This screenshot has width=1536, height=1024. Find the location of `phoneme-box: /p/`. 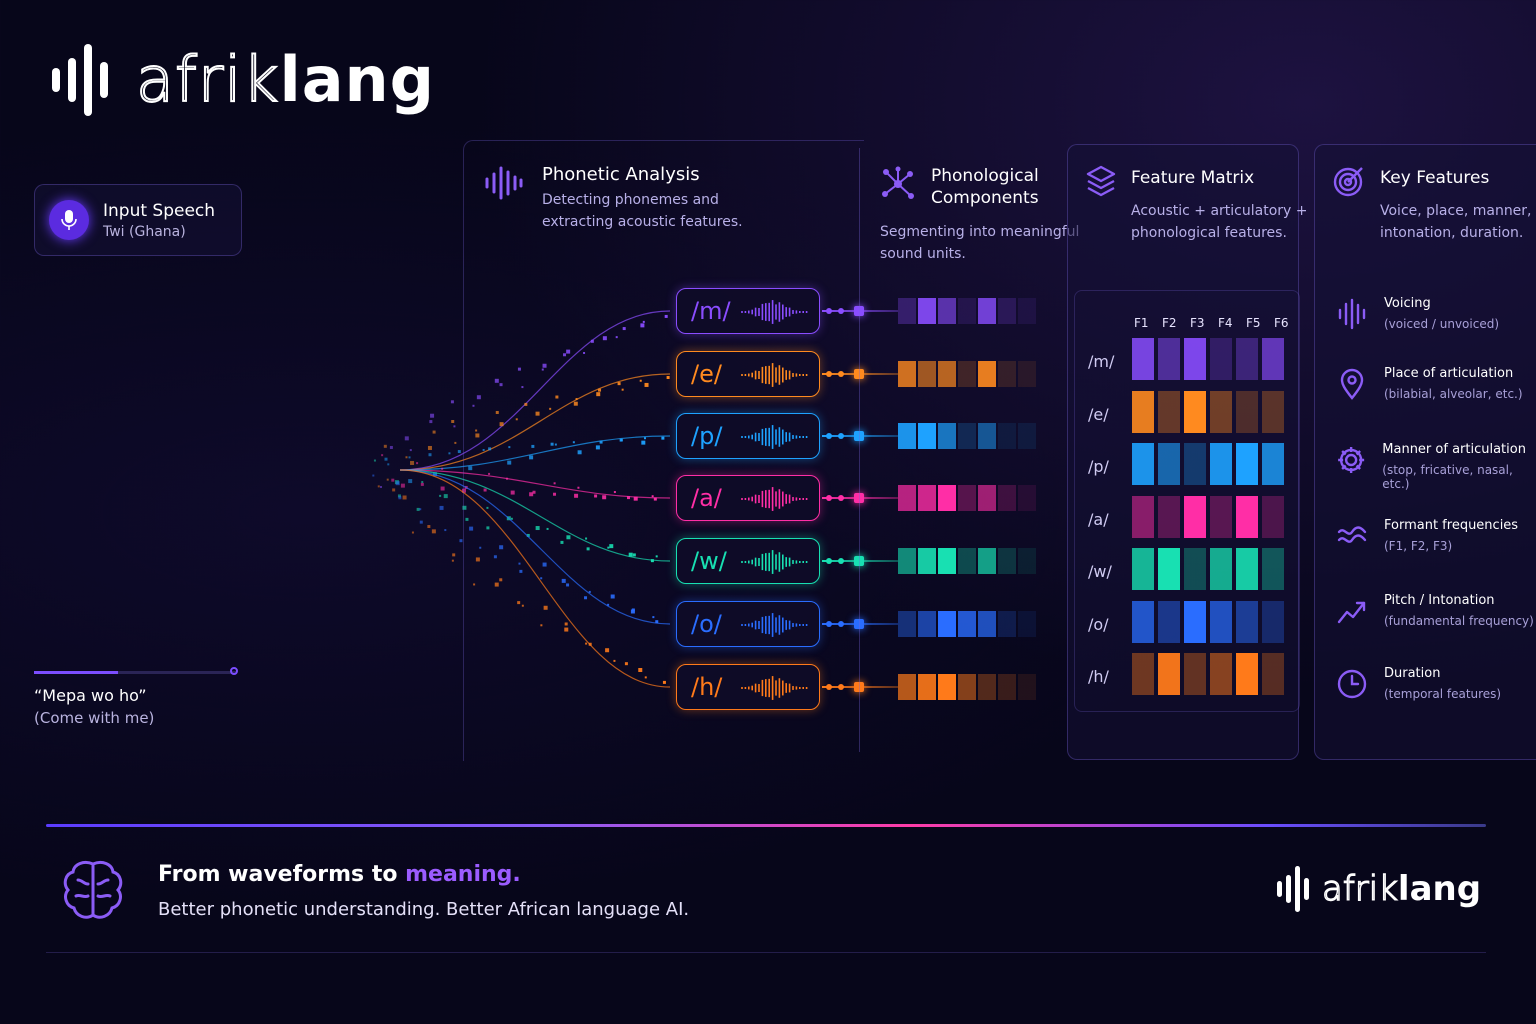

phoneme-box: /p/ is located at coordinates (748, 436).